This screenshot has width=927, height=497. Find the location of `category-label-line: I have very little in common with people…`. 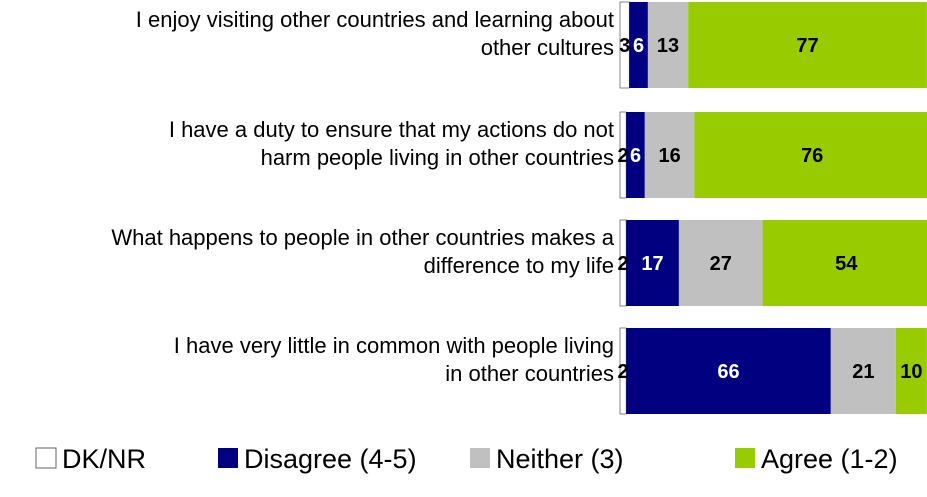

category-label-line: I have very little in common with people… is located at coordinates (394, 345).